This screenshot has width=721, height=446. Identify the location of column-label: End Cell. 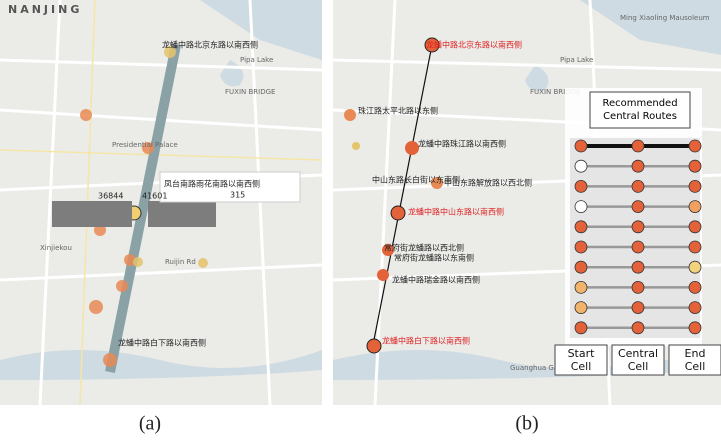
(695, 360).